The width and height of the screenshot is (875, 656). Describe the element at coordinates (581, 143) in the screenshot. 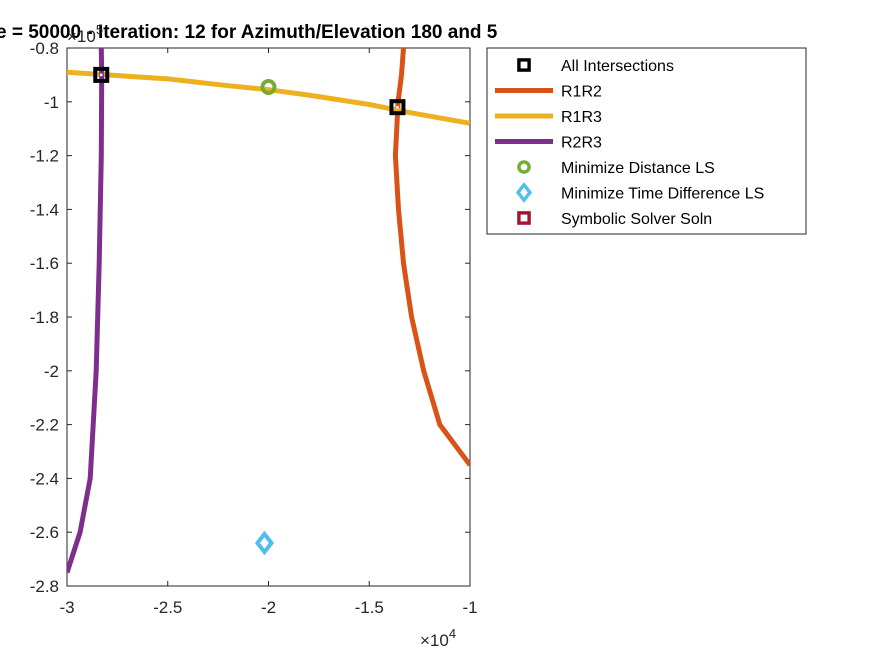

I see `legend-label-r2r3: R2R3` at that location.